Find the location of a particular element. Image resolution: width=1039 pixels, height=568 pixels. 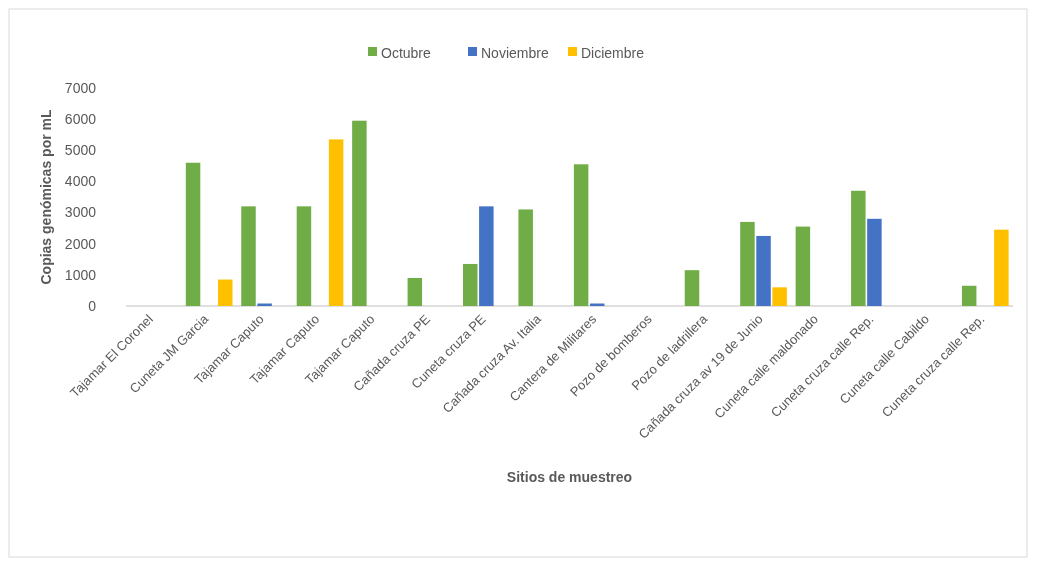

y-tick-label: 4000 is located at coordinates (80, 181).